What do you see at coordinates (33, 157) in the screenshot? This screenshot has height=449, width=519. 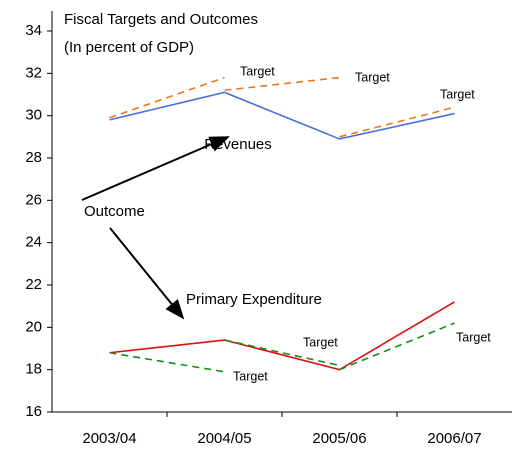 I see `y-tick-label: 28` at bounding box center [33, 157].